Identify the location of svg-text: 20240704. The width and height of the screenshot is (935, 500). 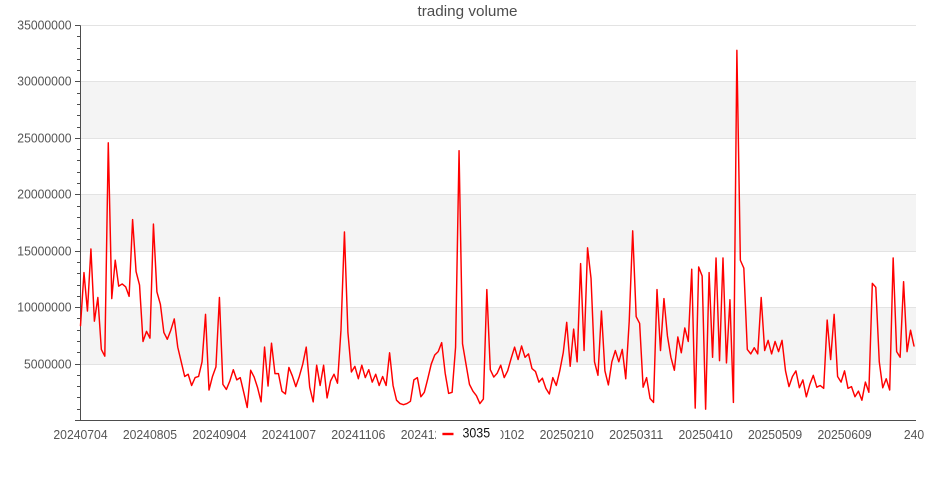
(80, 434).